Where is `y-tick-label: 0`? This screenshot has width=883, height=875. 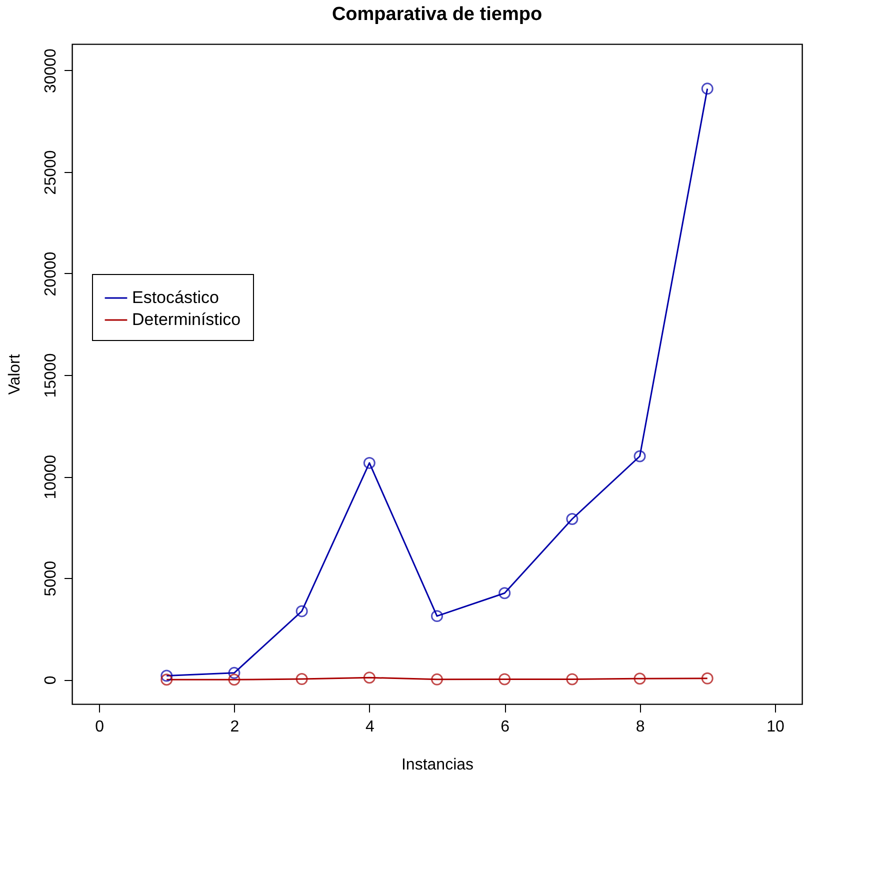
y-tick-label: 0 is located at coordinates (51, 680).